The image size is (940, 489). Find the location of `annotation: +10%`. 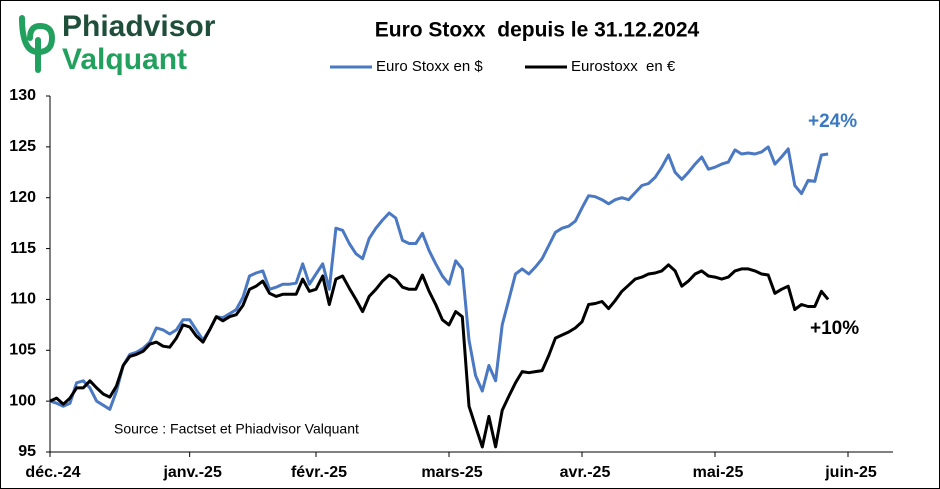

annotation: +10% is located at coordinates (834, 328).